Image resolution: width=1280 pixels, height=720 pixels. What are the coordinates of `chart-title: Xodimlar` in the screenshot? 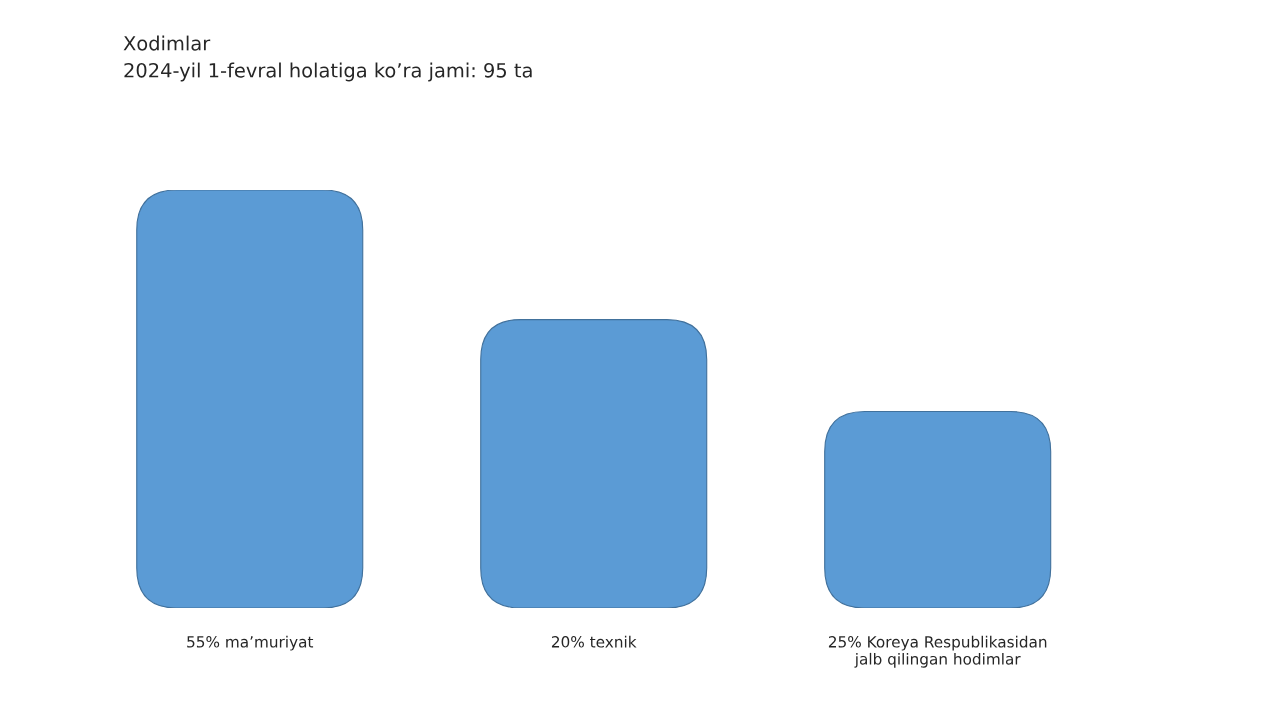 It's located at (167, 43).